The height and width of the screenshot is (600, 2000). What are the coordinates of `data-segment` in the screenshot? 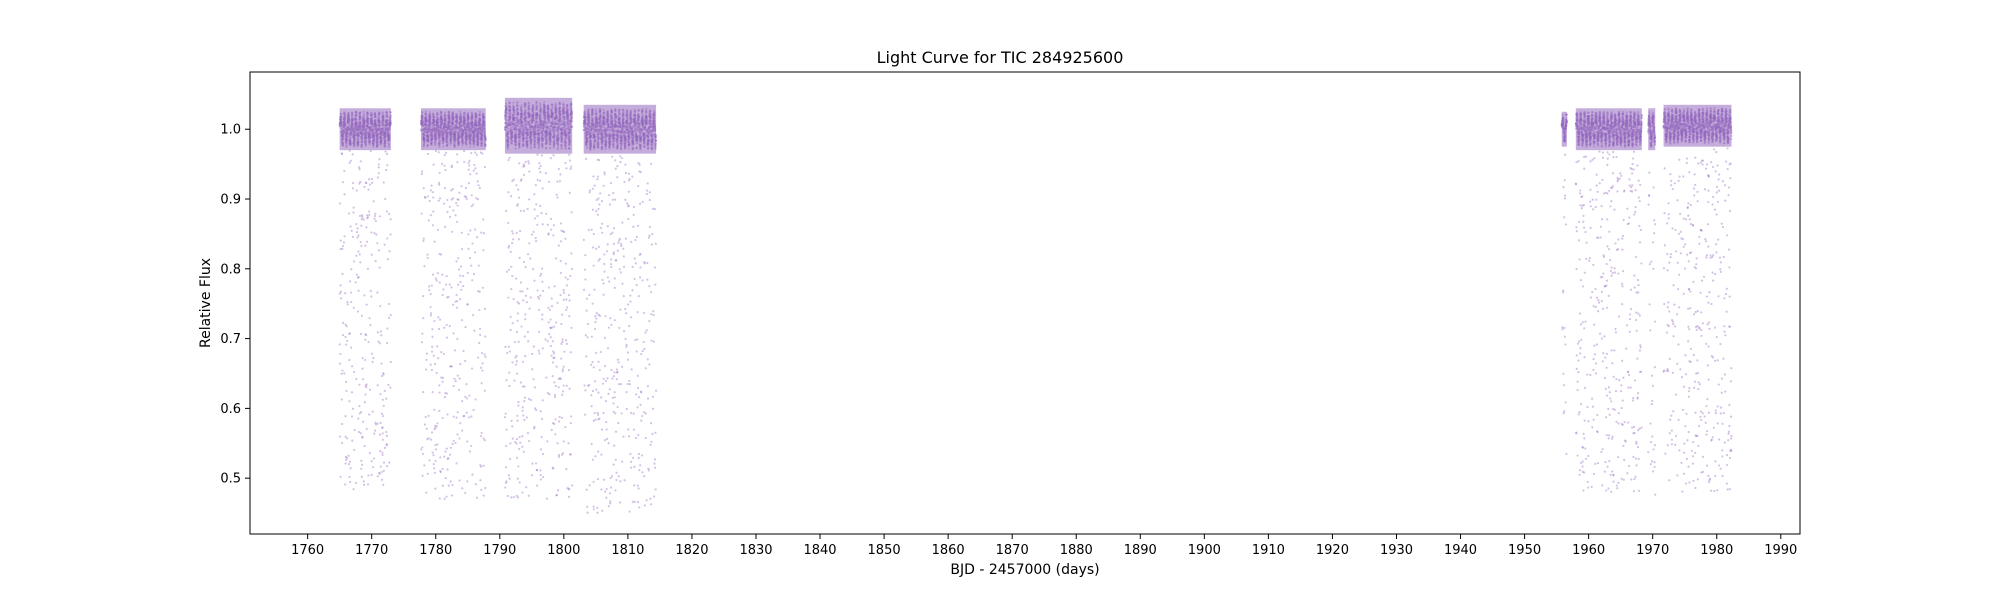 It's located at (538, 298).